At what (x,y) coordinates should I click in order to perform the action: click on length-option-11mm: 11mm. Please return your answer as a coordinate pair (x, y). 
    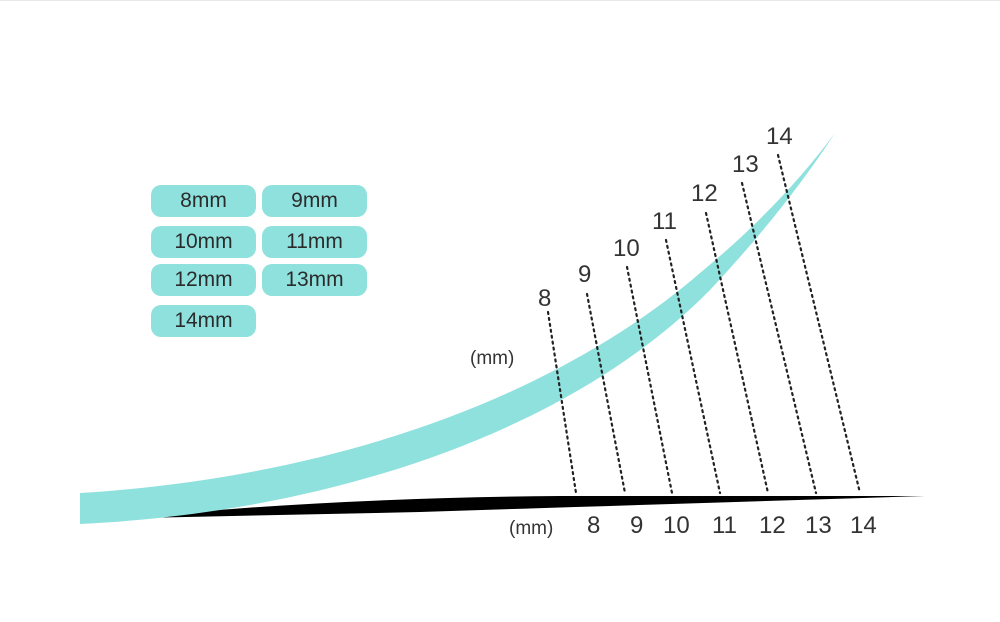
    Looking at the image, I should click on (314, 242).